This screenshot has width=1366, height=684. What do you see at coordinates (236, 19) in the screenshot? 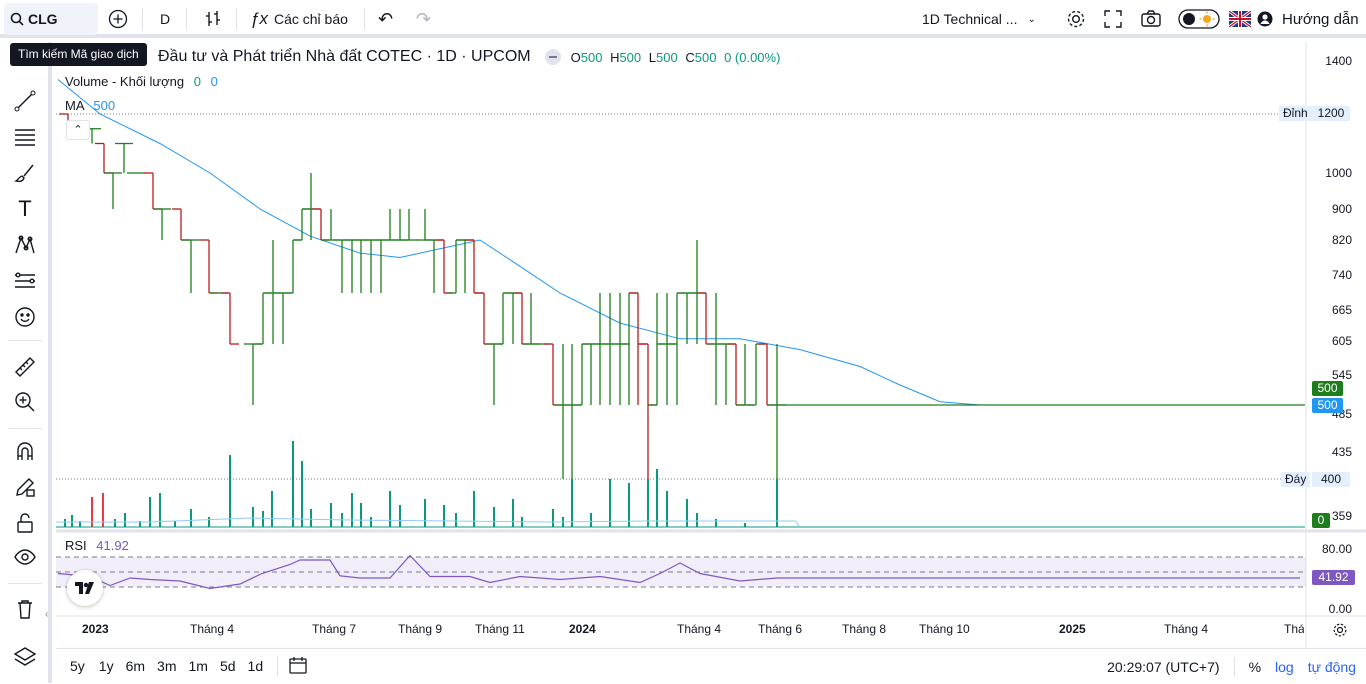
I see `divider` at bounding box center [236, 19].